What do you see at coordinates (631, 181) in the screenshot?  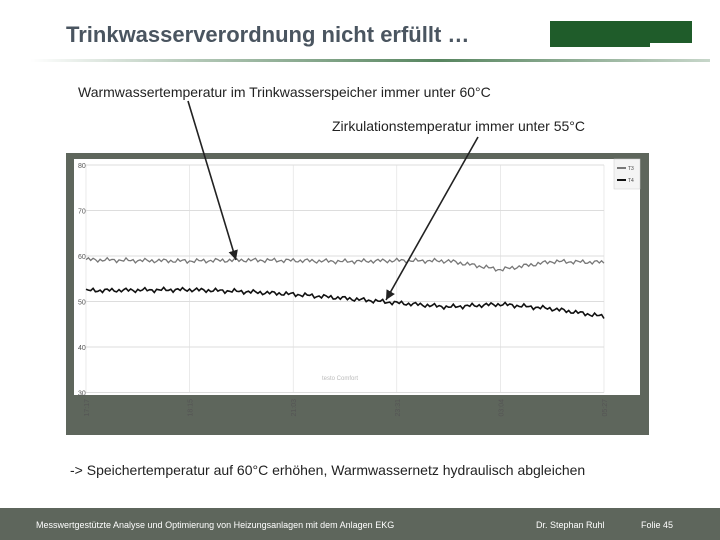 I see `legend-label: T4` at bounding box center [631, 181].